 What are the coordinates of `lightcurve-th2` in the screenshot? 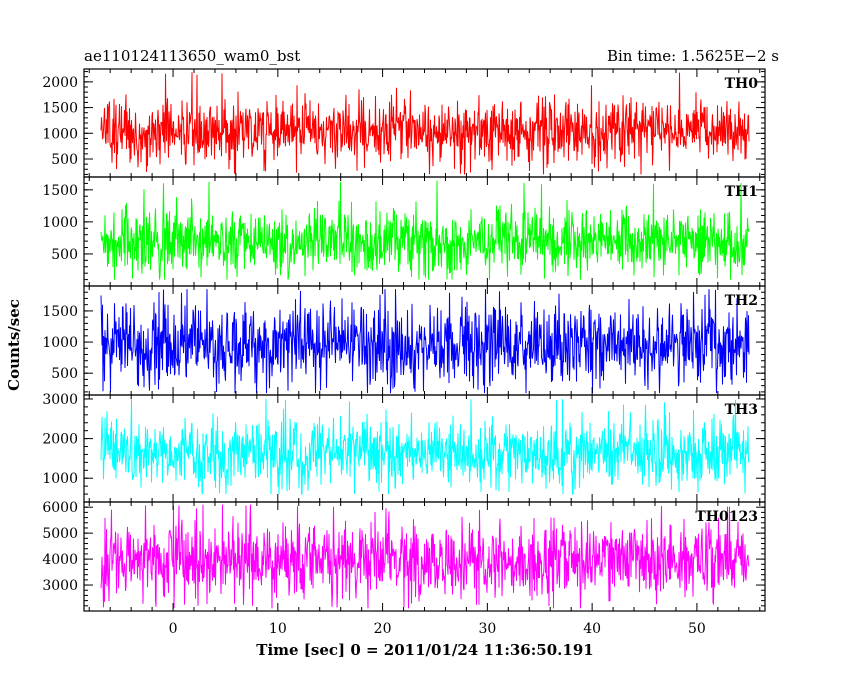 It's located at (425, 341).